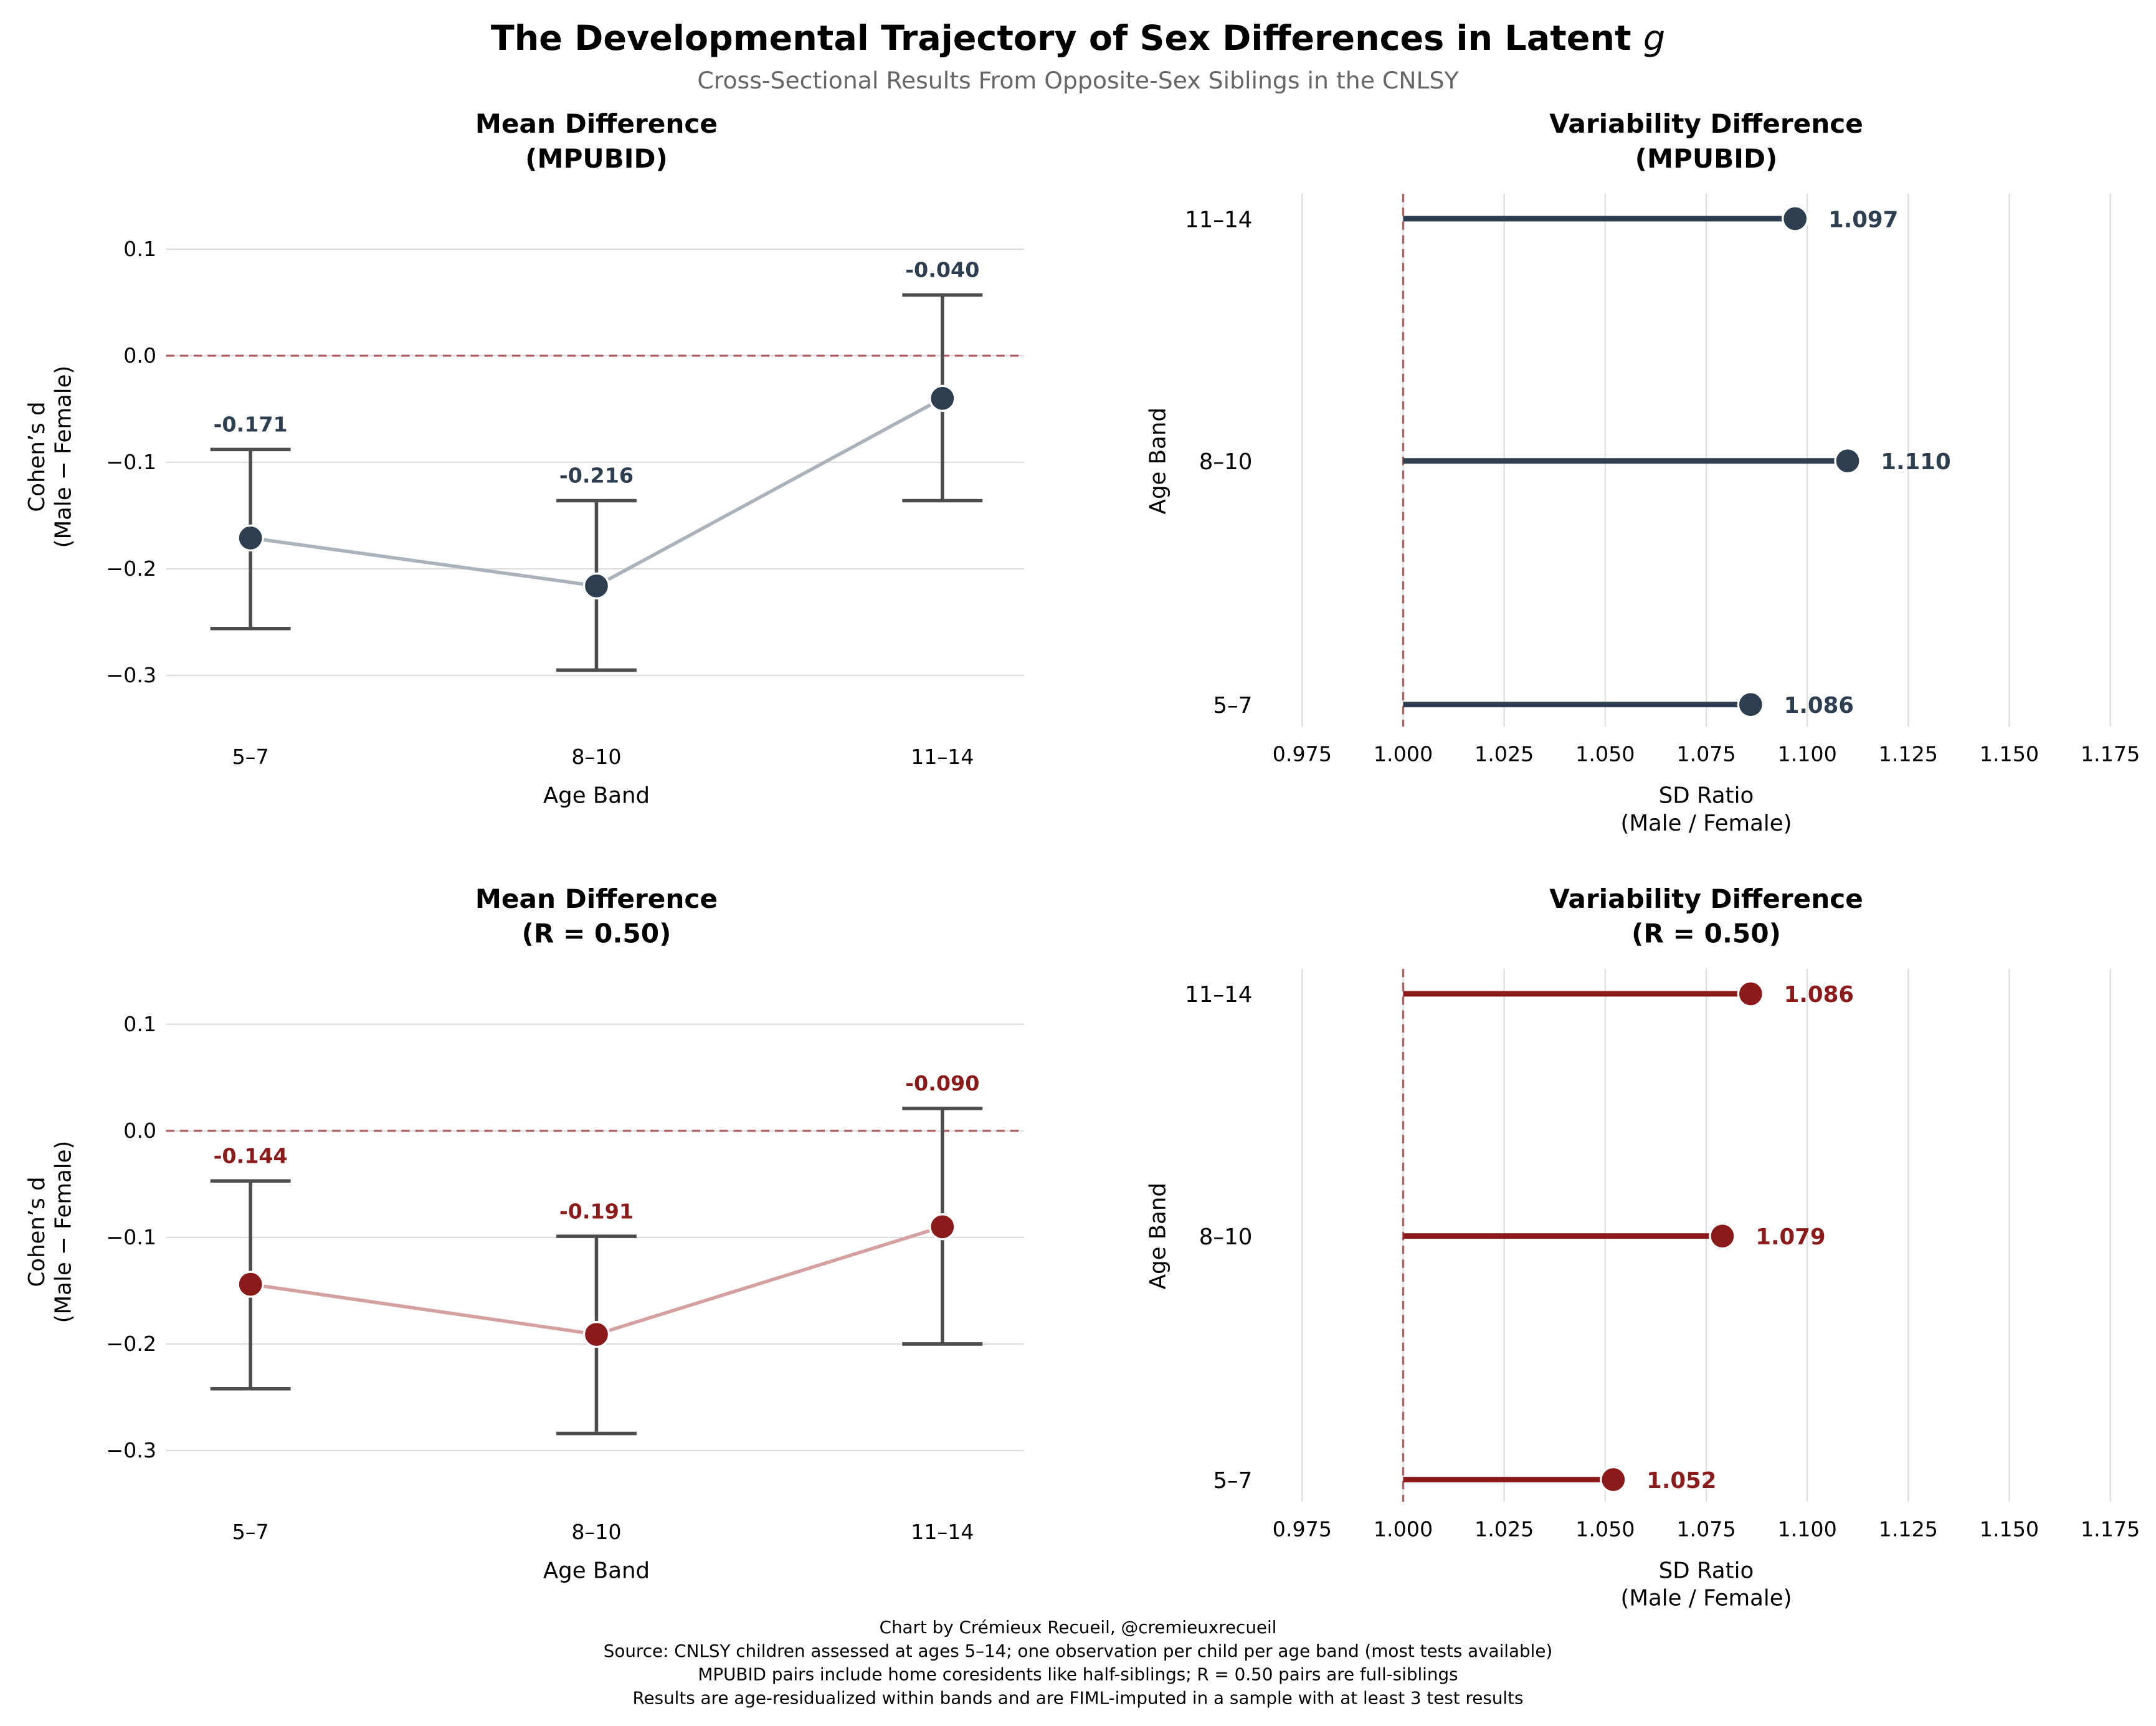  Describe the element at coordinates (1654, 38) in the screenshot. I see `figure-title-italic: g` at that location.